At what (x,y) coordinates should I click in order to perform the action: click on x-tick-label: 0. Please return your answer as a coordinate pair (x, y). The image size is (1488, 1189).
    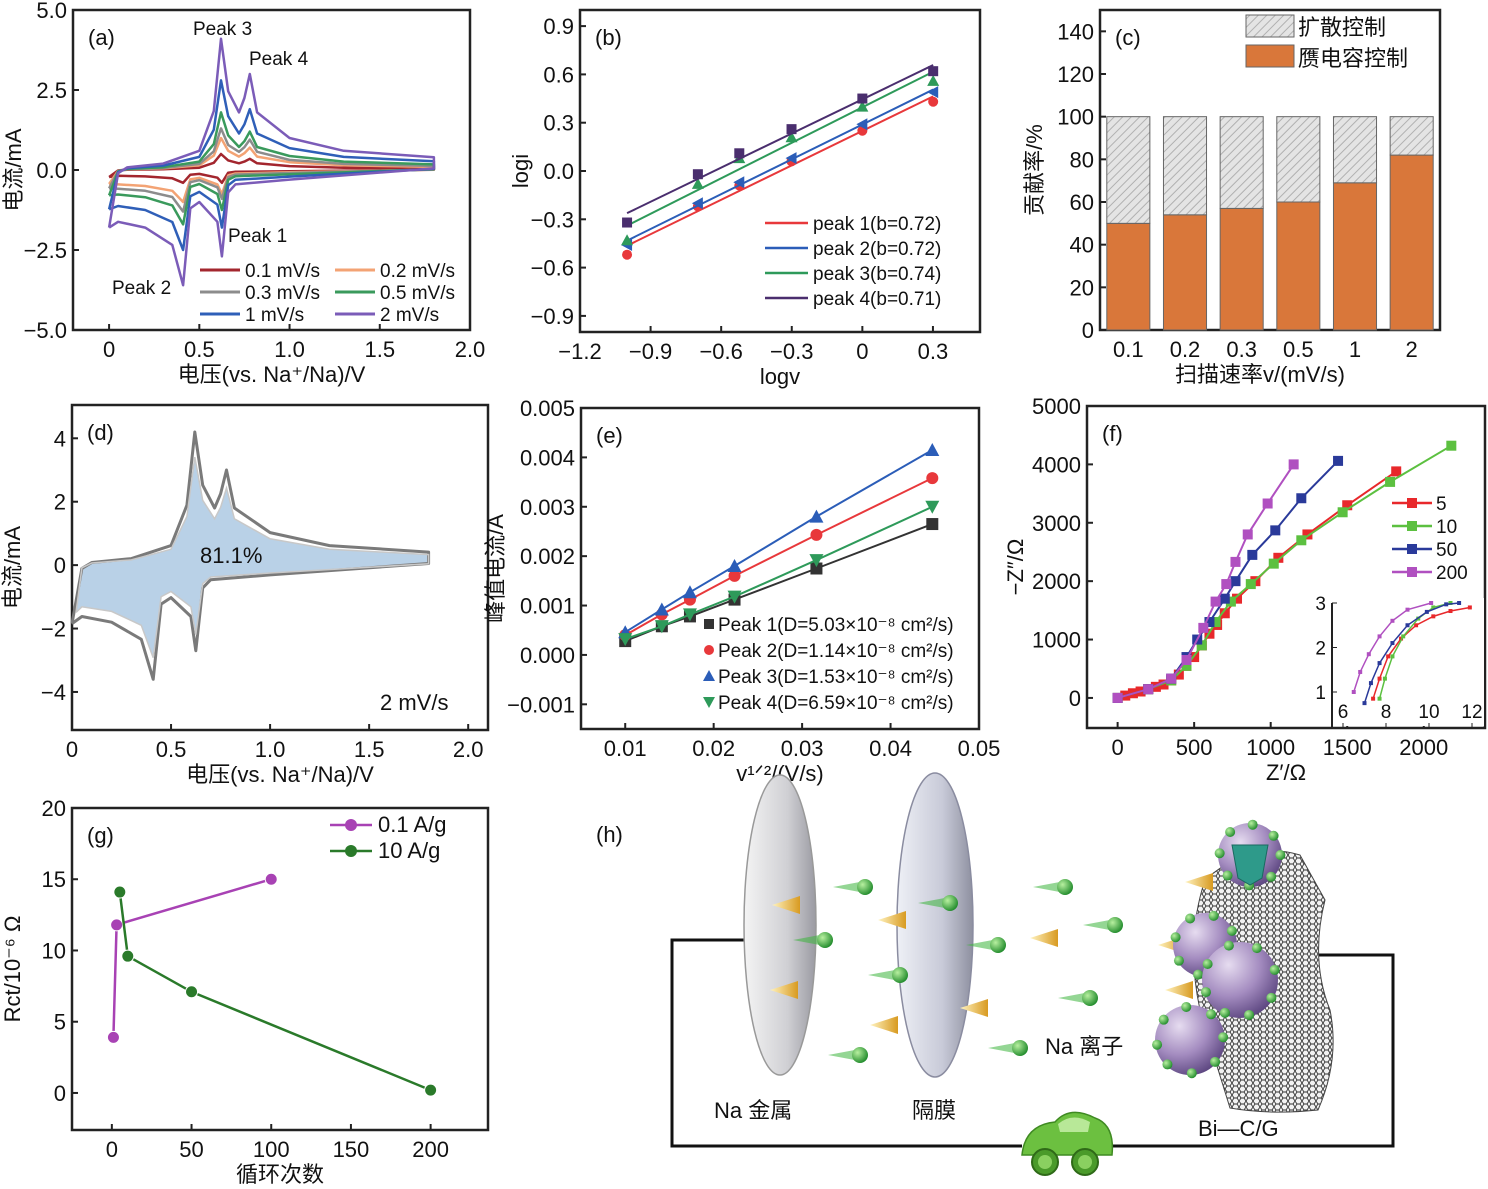
    Looking at the image, I should click on (72, 749).